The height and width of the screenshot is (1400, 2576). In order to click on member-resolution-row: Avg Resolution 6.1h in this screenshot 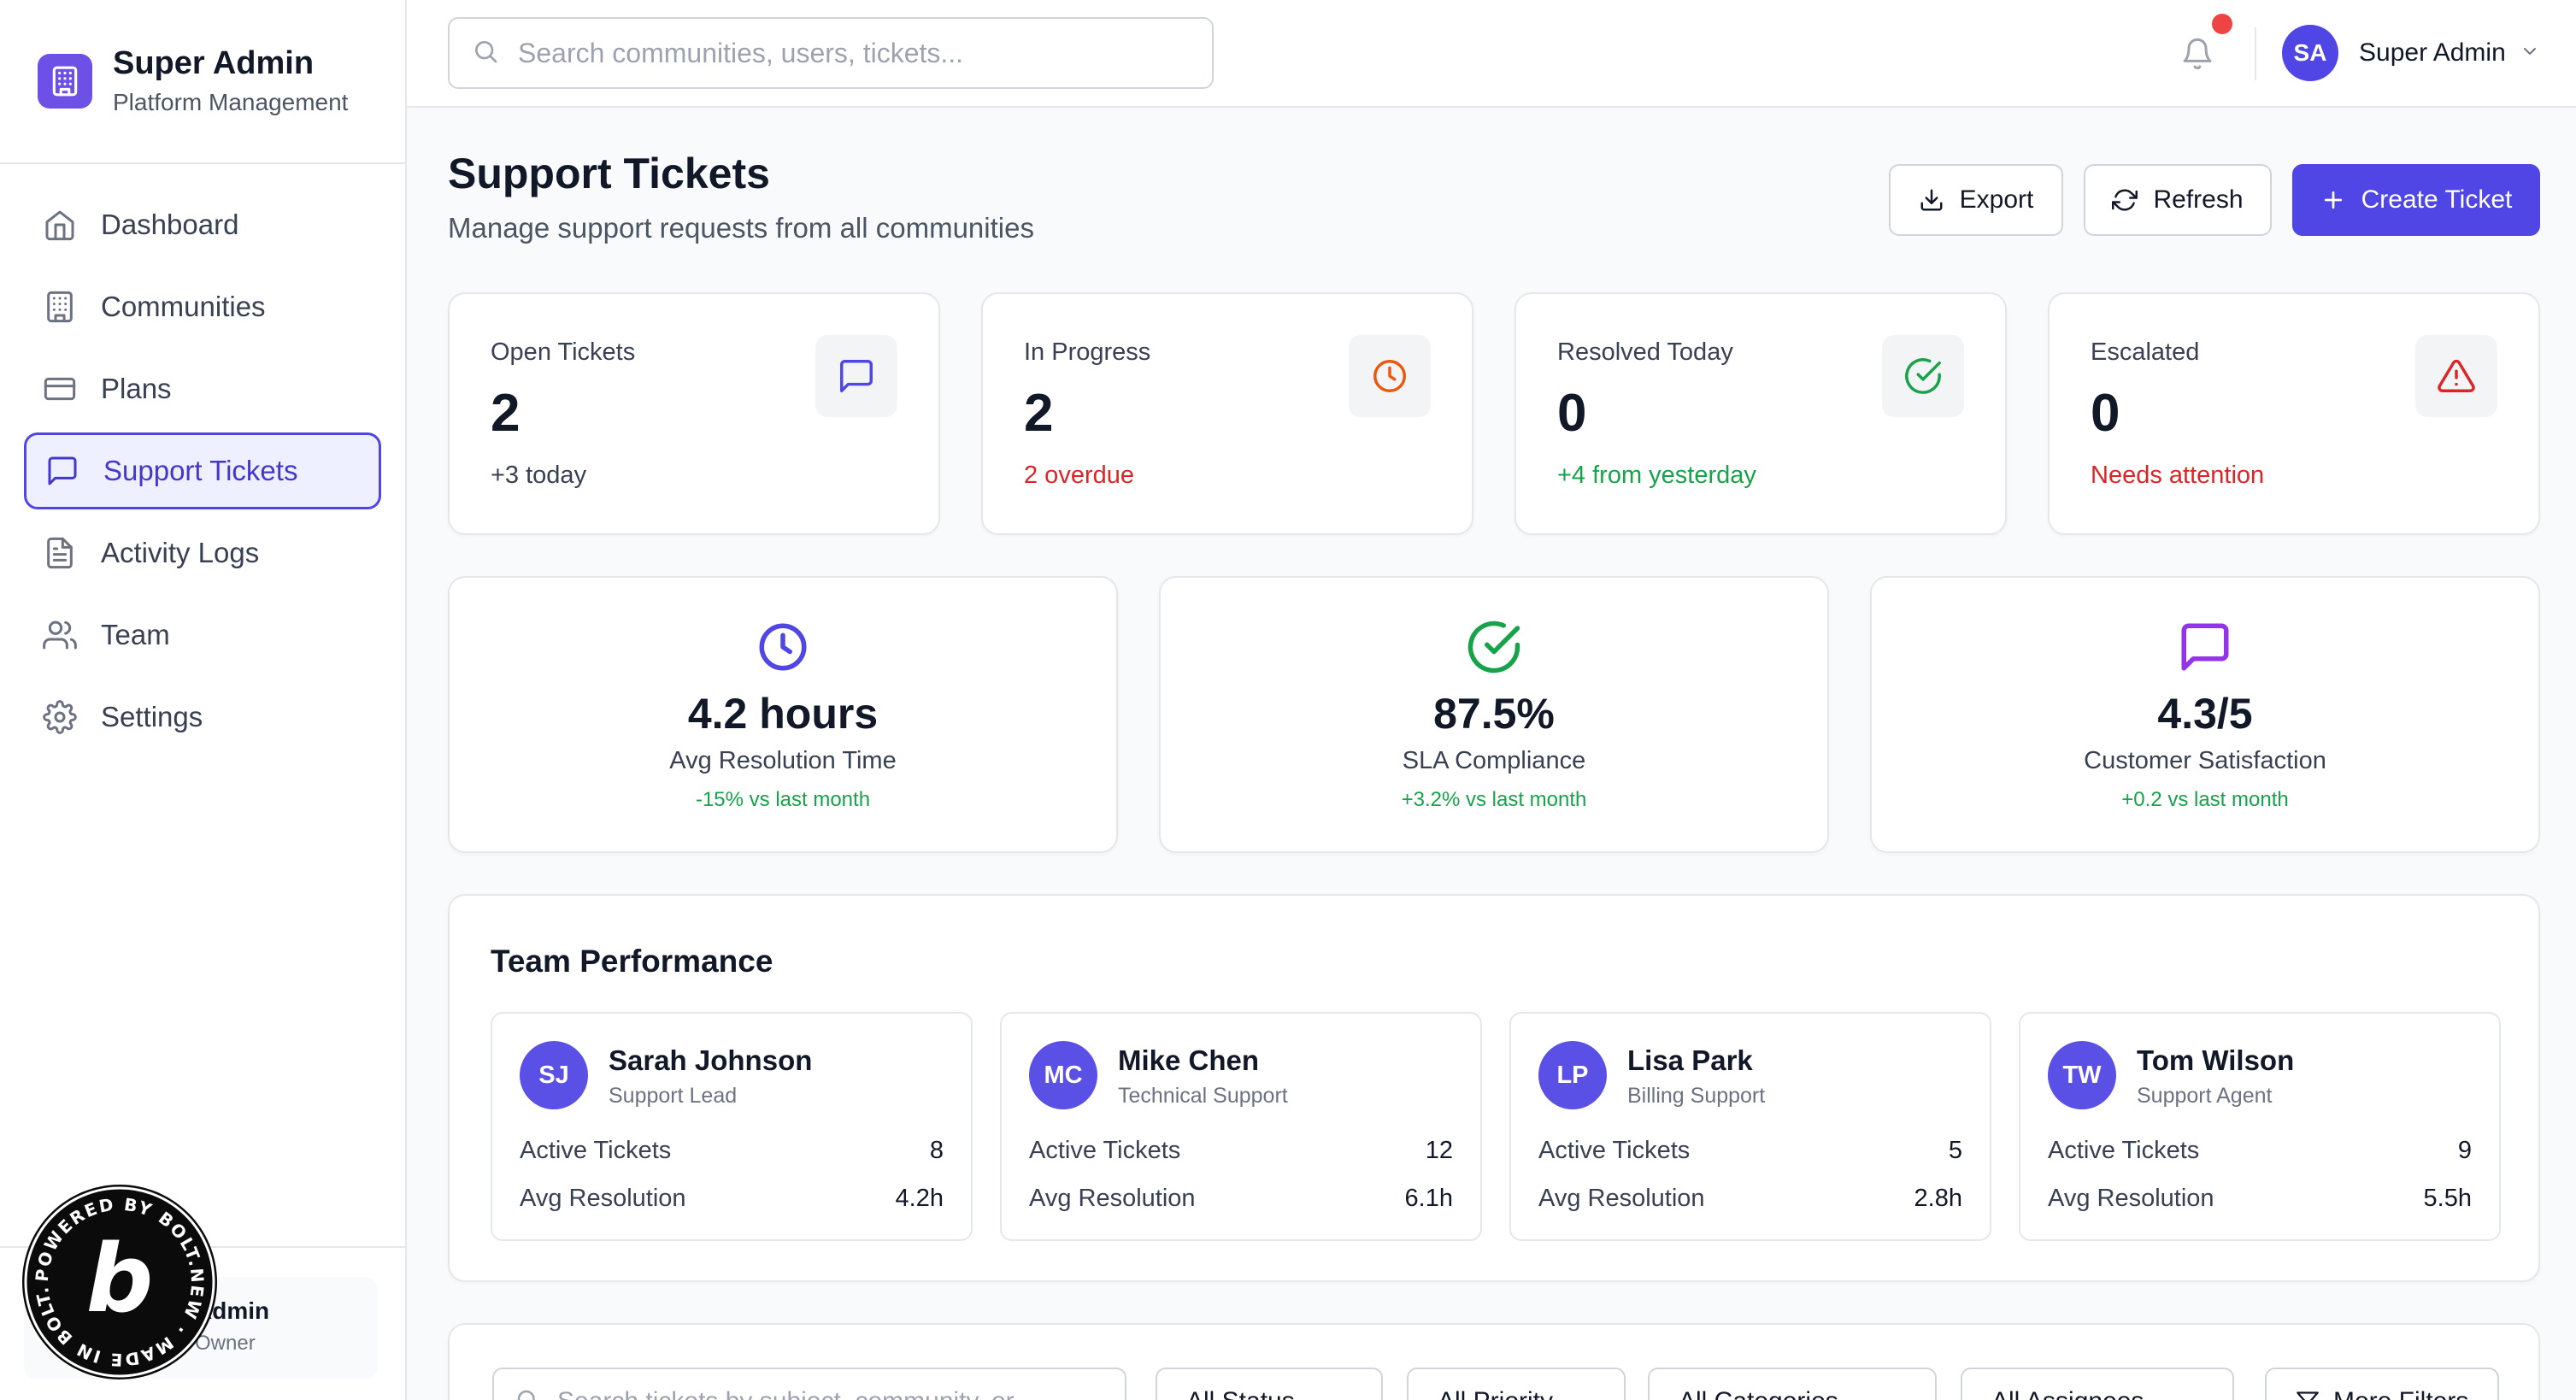, I will do `click(1241, 1199)`.